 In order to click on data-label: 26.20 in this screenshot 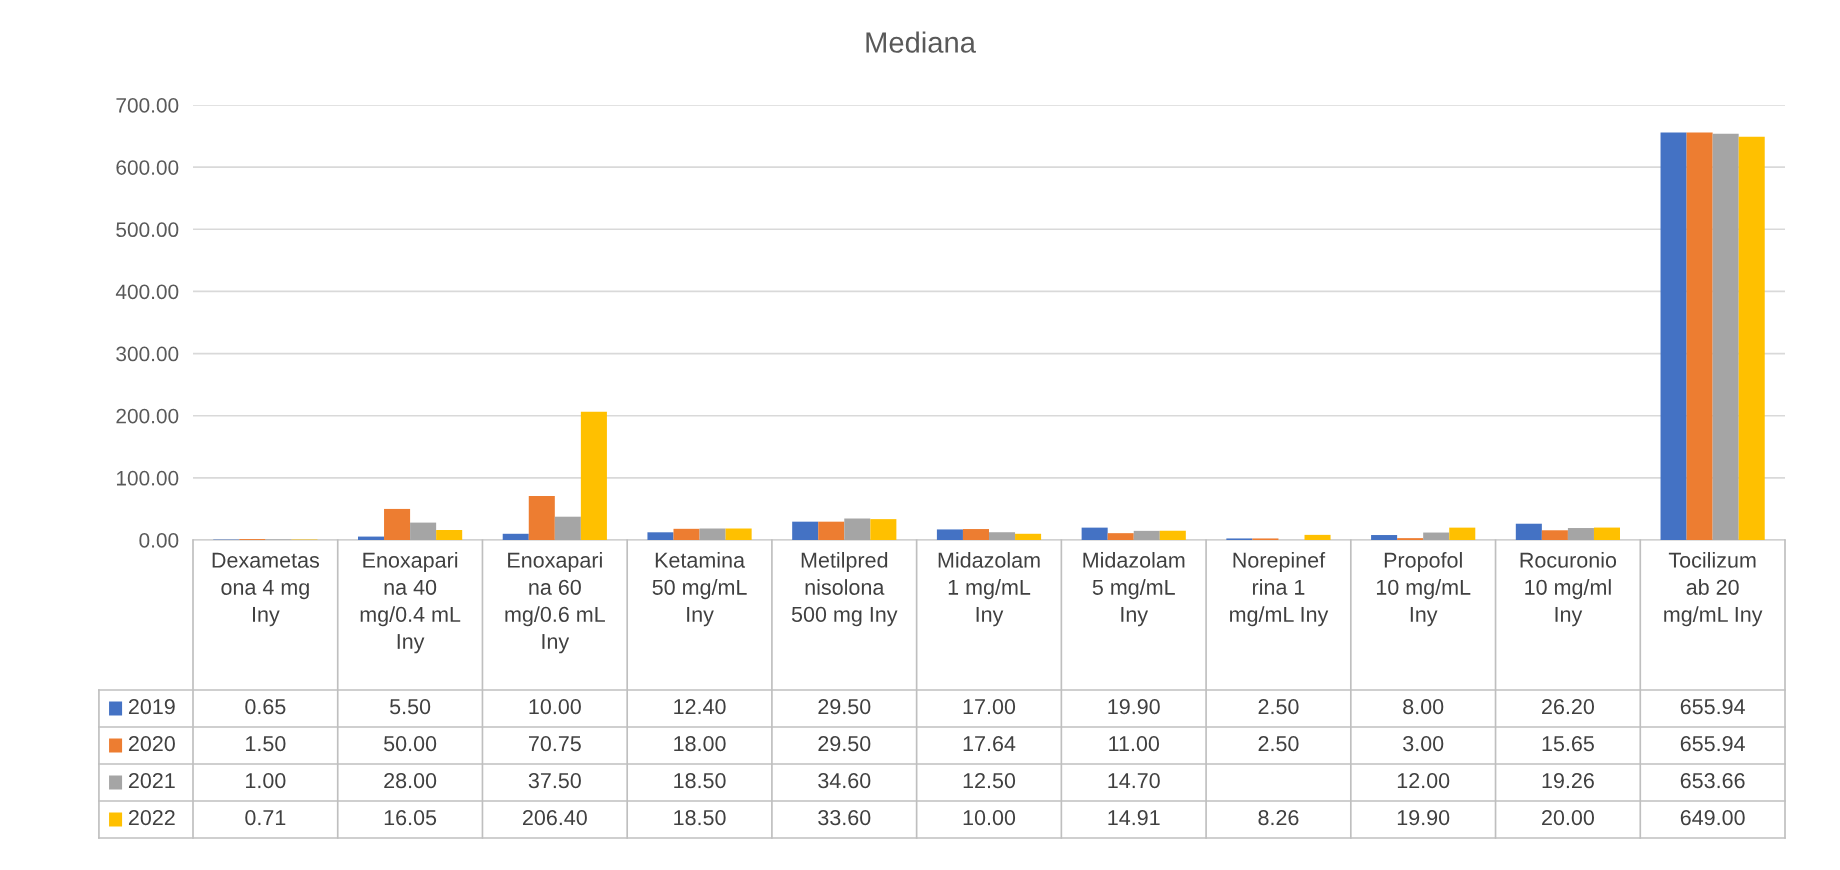, I will do `click(1568, 707)`.